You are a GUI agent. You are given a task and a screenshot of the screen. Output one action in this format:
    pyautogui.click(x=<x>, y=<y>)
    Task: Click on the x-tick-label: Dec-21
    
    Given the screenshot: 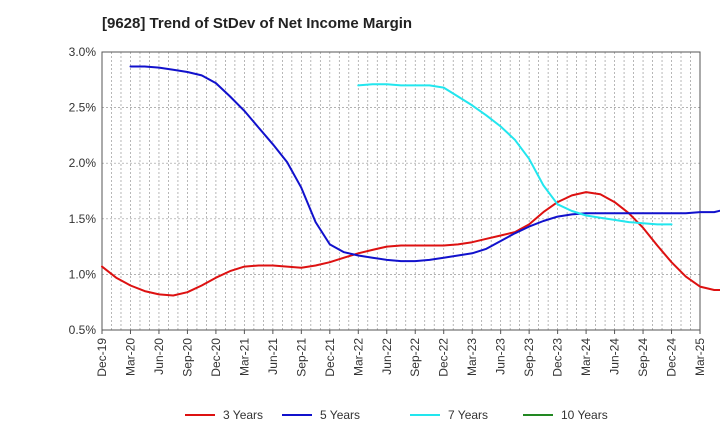 What is the action you would take?
    pyautogui.click(x=330, y=357)
    